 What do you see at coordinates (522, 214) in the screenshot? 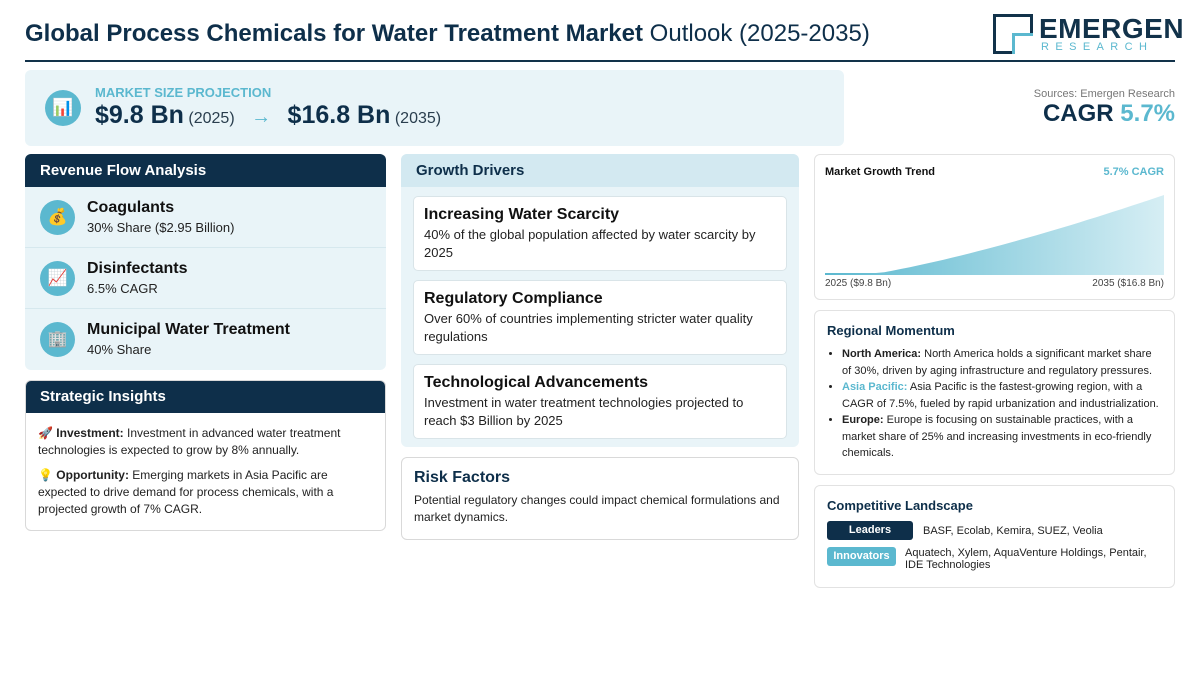
I see `driver-title: Increasing Water Scarcity` at bounding box center [522, 214].